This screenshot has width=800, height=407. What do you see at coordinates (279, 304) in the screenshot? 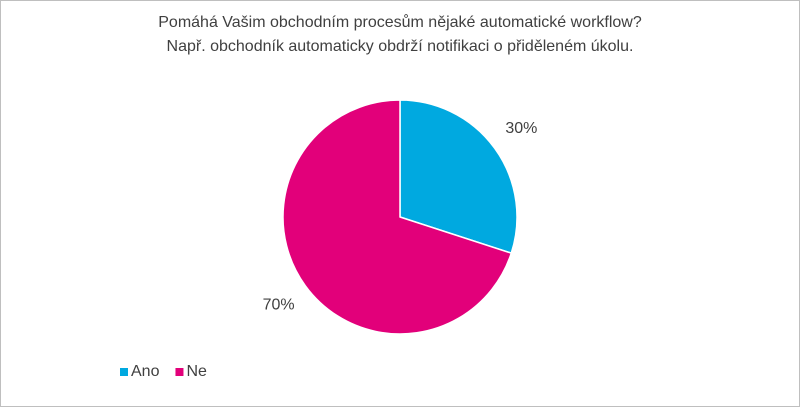
I see `data-label: 70%` at bounding box center [279, 304].